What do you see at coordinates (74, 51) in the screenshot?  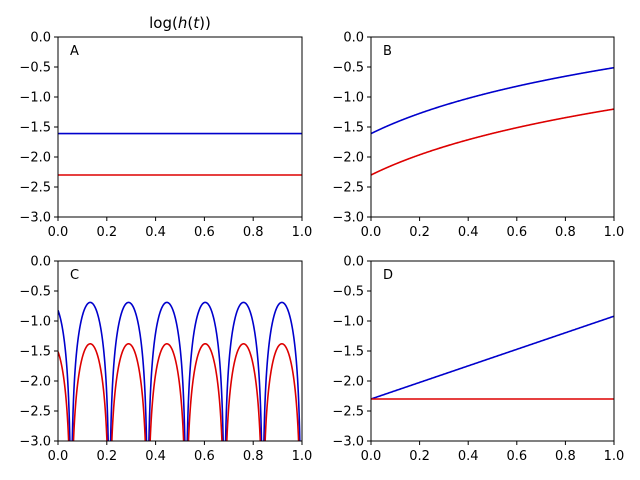 I see `panel-label-a: A` at bounding box center [74, 51].